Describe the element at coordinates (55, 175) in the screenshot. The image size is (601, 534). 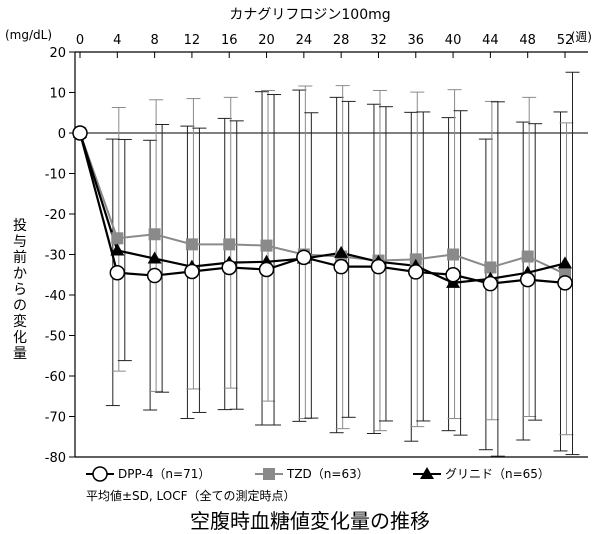
I see `y-tick-label: -10` at that location.